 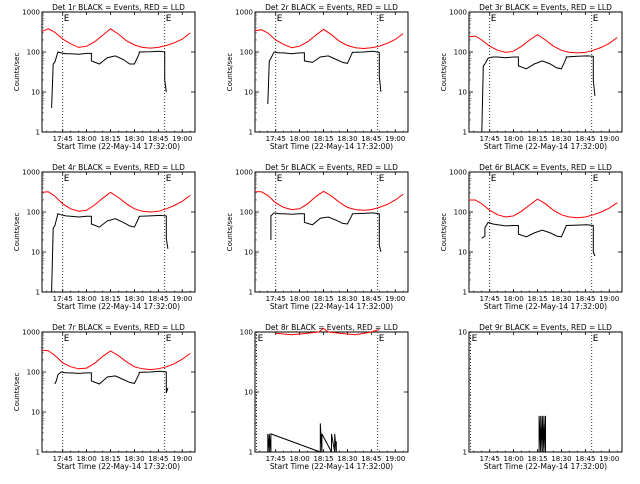 What do you see at coordinates (331, 7) in the screenshot?
I see `chart-title: Det 2r BLACK = Events, RED = LLD` at bounding box center [331, 7].